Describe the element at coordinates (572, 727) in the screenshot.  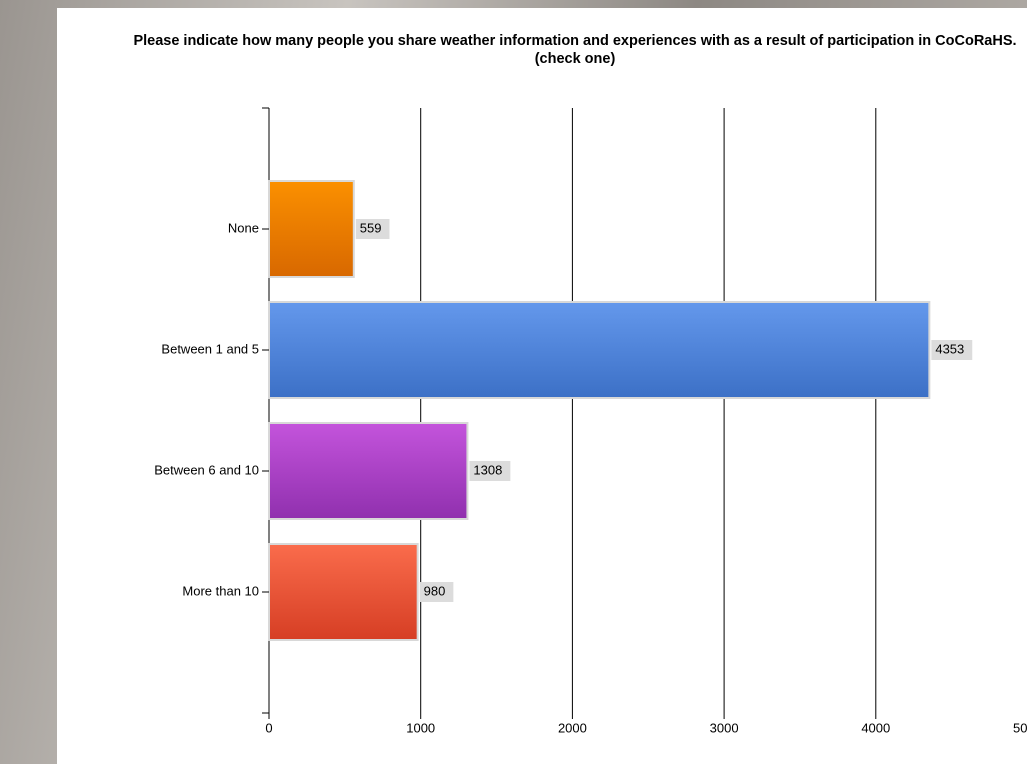
I see `x-tick-label: 2000` at that location.